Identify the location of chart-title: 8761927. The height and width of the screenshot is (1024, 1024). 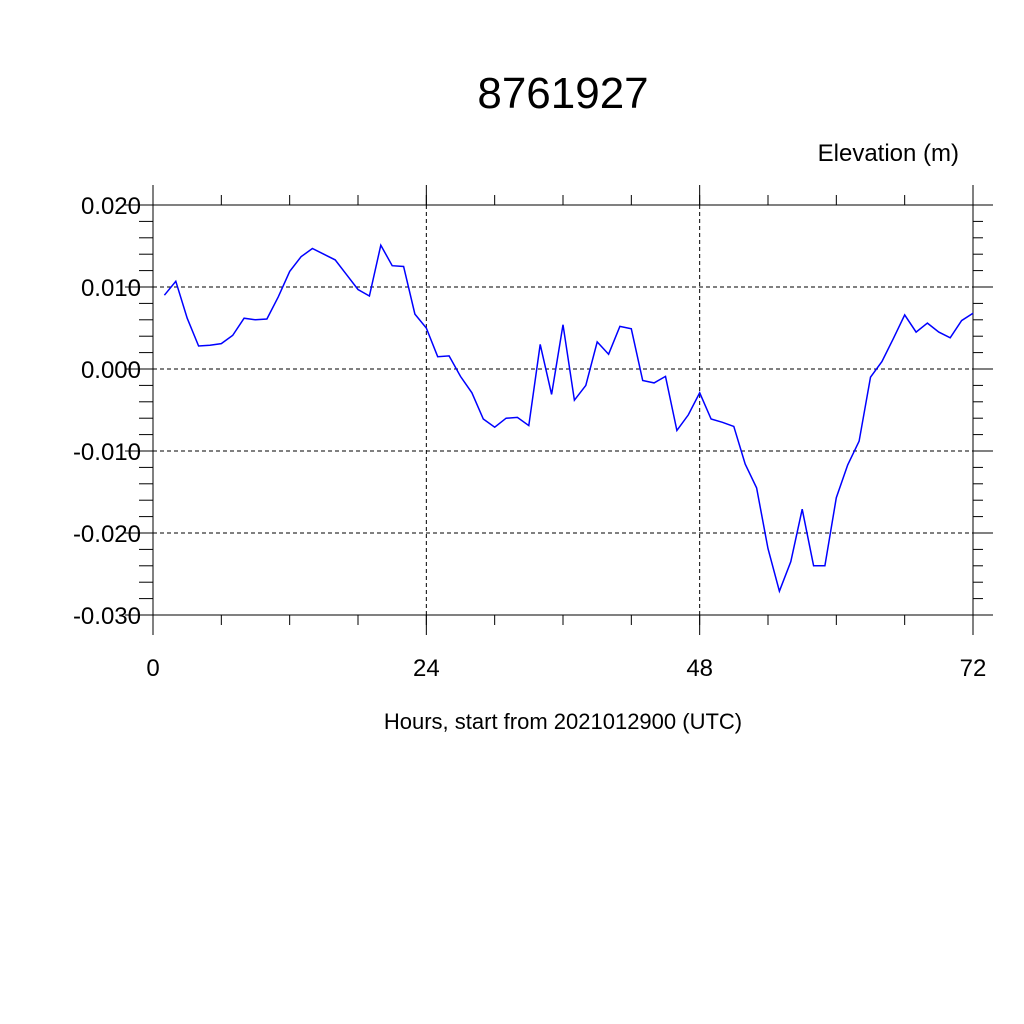
(562, 93).